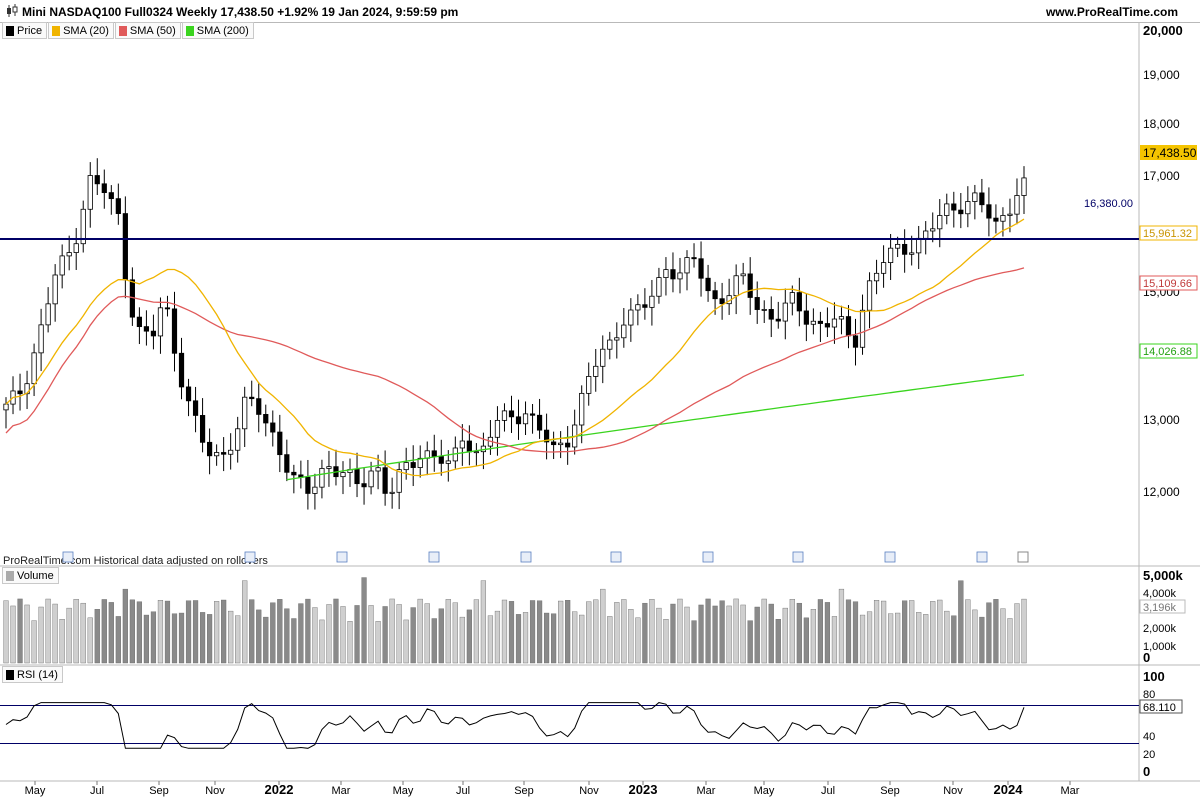 The image size is (1200, 800). What do you see at coordinates (1170, 153) in the screenshot?
I see `last-price-text: 17,438.50` at bounding box center [1170, 153].